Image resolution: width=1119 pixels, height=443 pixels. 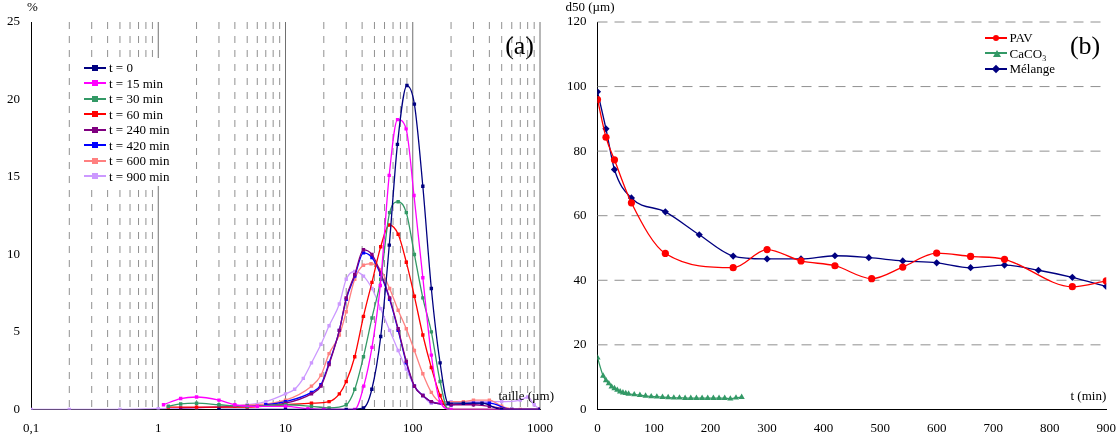 I want to click on x-tick-label: 400, so click(x=823, y=427).